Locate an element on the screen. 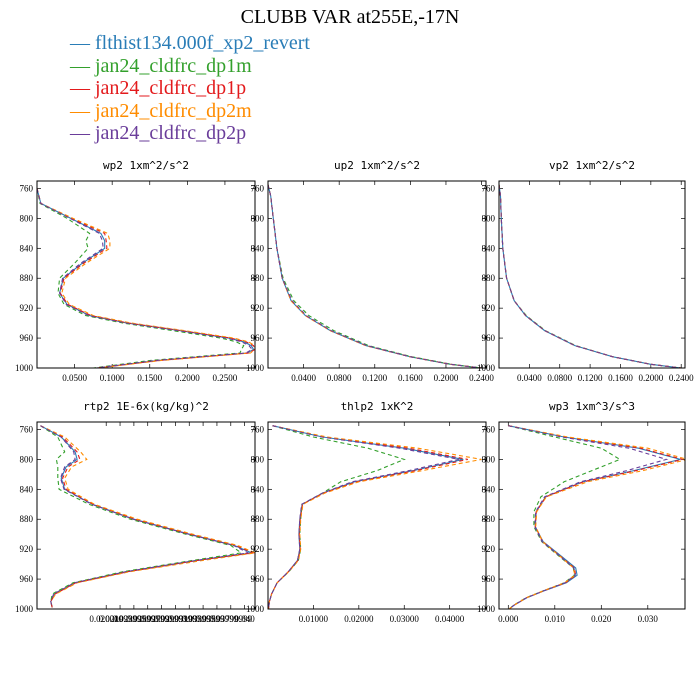 This screenshot has height=700, width=700. x-tick-label: 0.000 is located at coordinates (508, 619).